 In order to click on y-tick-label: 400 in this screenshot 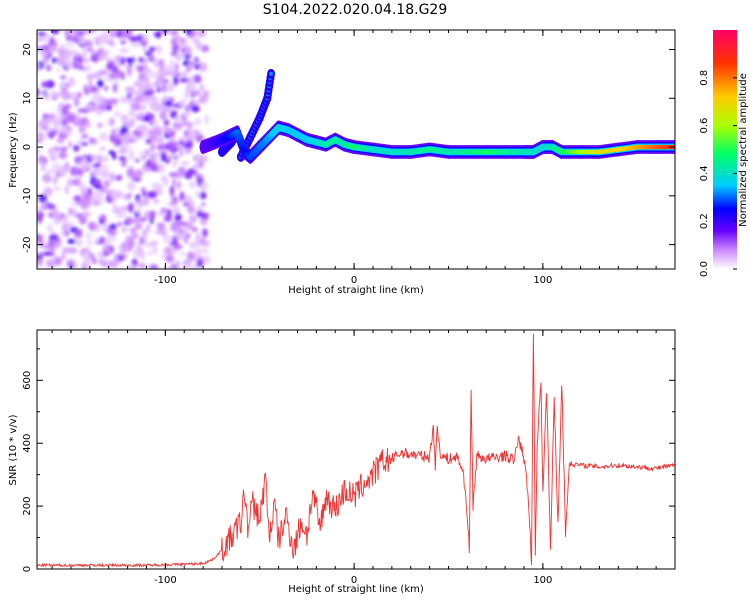, I will do `click(27, 443)`.